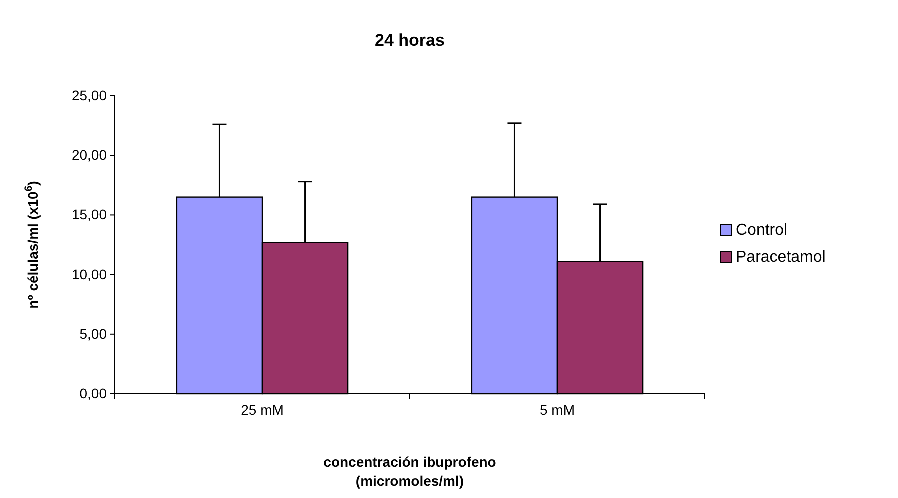  What do you see at coordinates (90, 214) in the screenshot?
I see `y-tick-label: 15,00` at bounding box center [90, 214].